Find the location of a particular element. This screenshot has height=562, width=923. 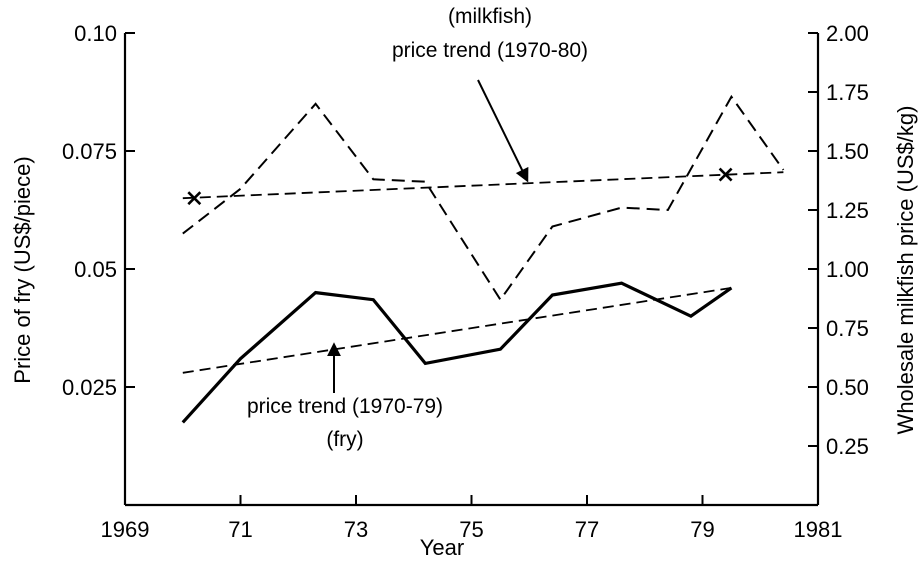

right-y-tick-label: 1.00 is located at coordinates (847, 269).